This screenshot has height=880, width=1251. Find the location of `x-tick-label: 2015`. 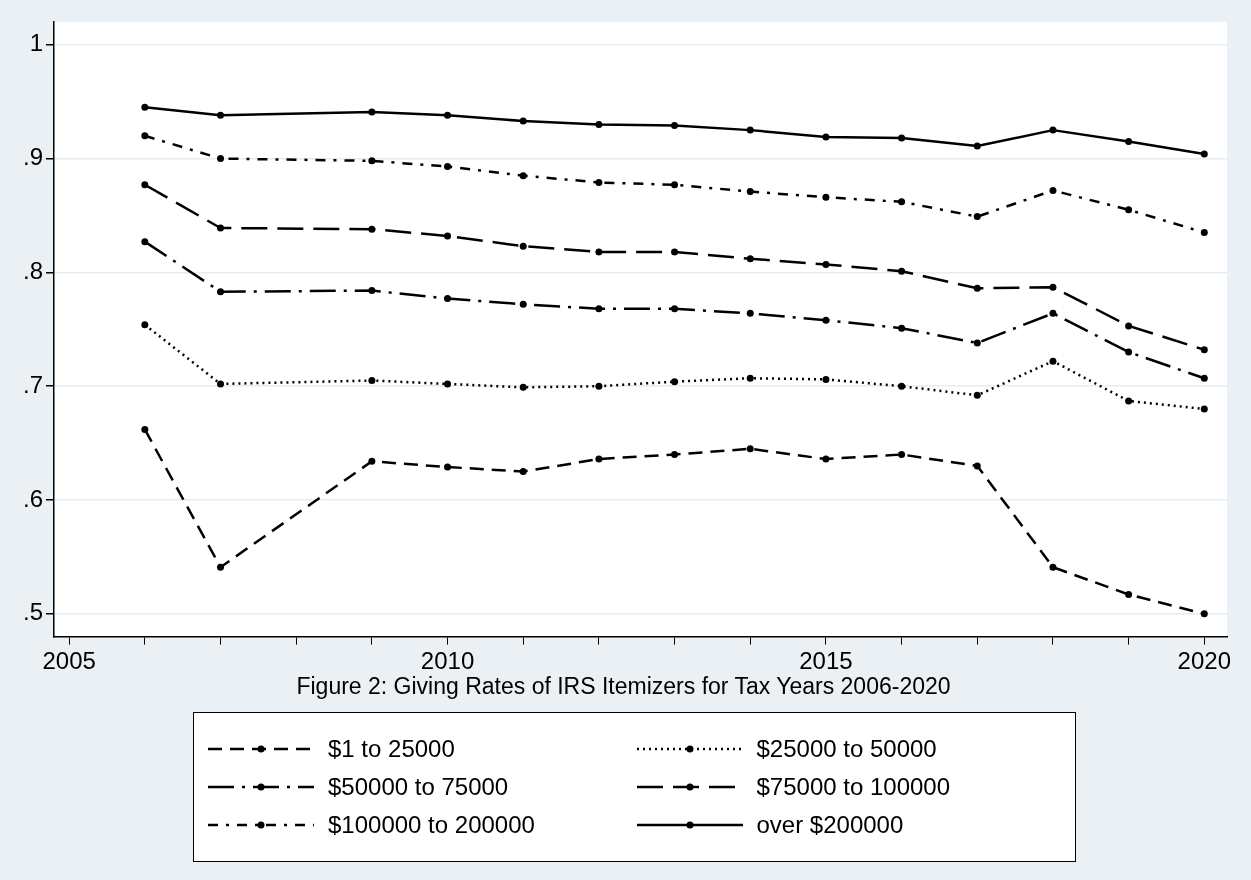

x-tick-label: 2015 is located at coordinates (826, 660).